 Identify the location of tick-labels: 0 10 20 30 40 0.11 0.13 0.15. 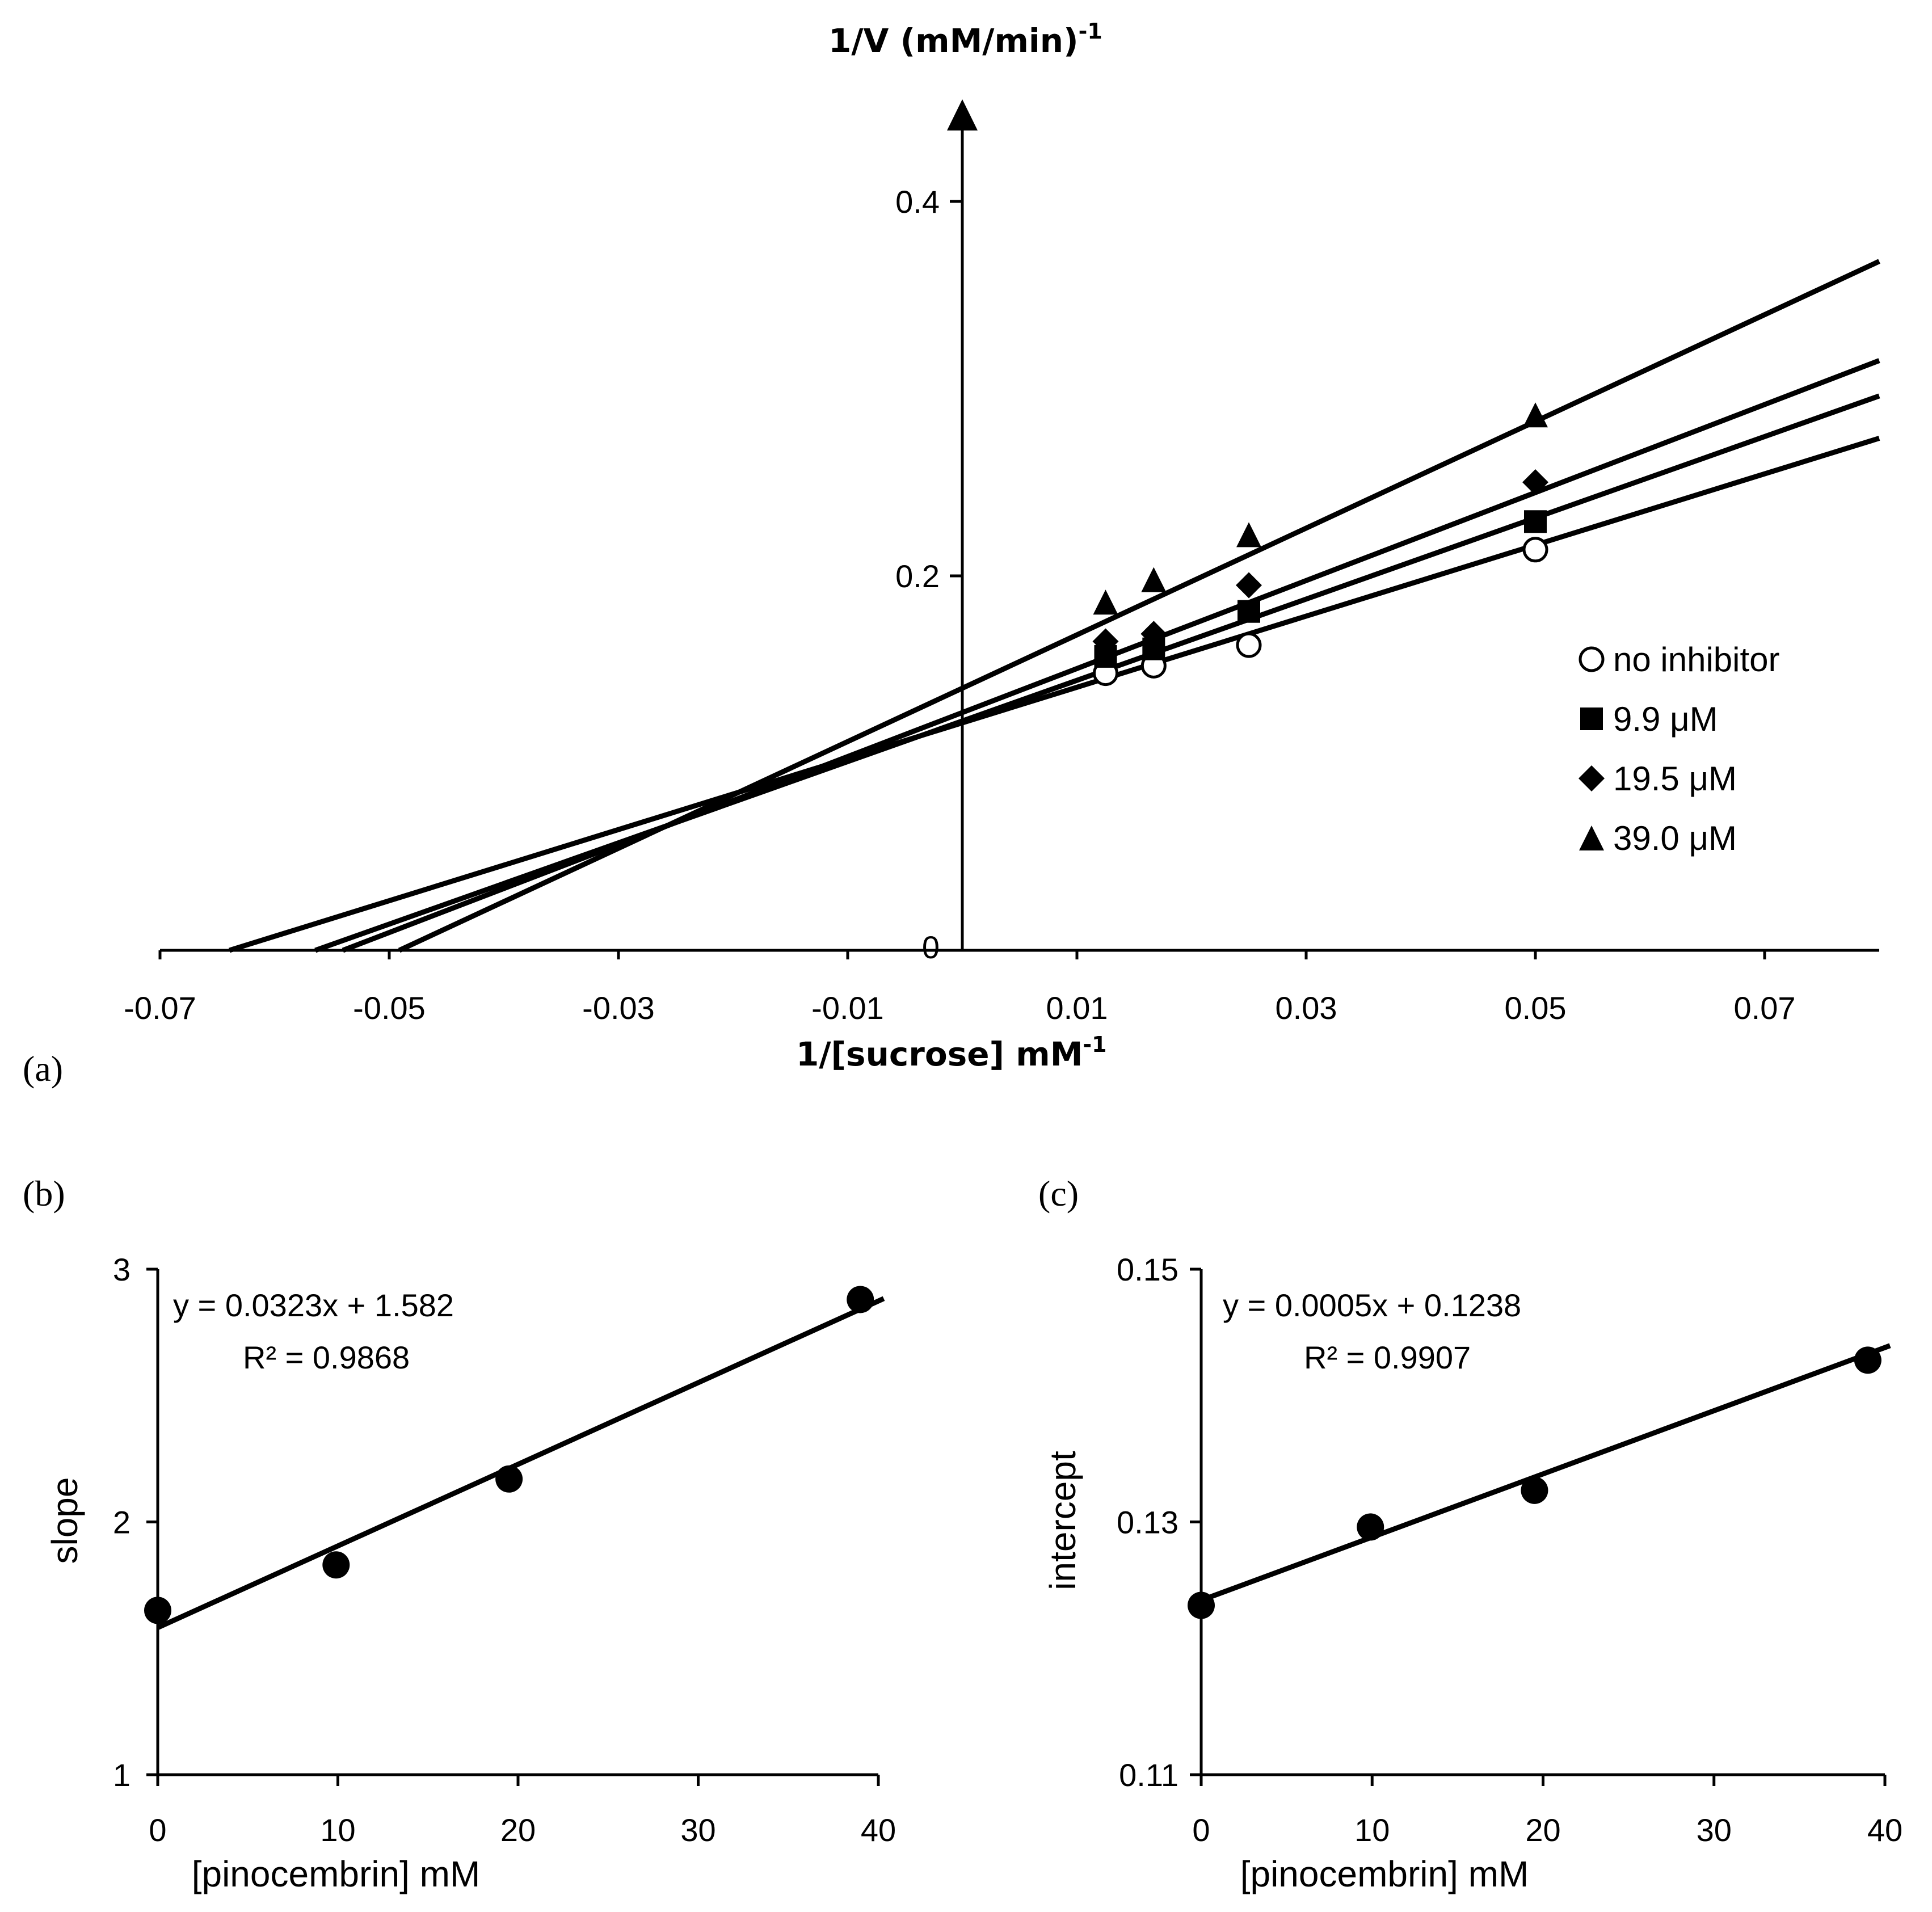
(1509, 1550).